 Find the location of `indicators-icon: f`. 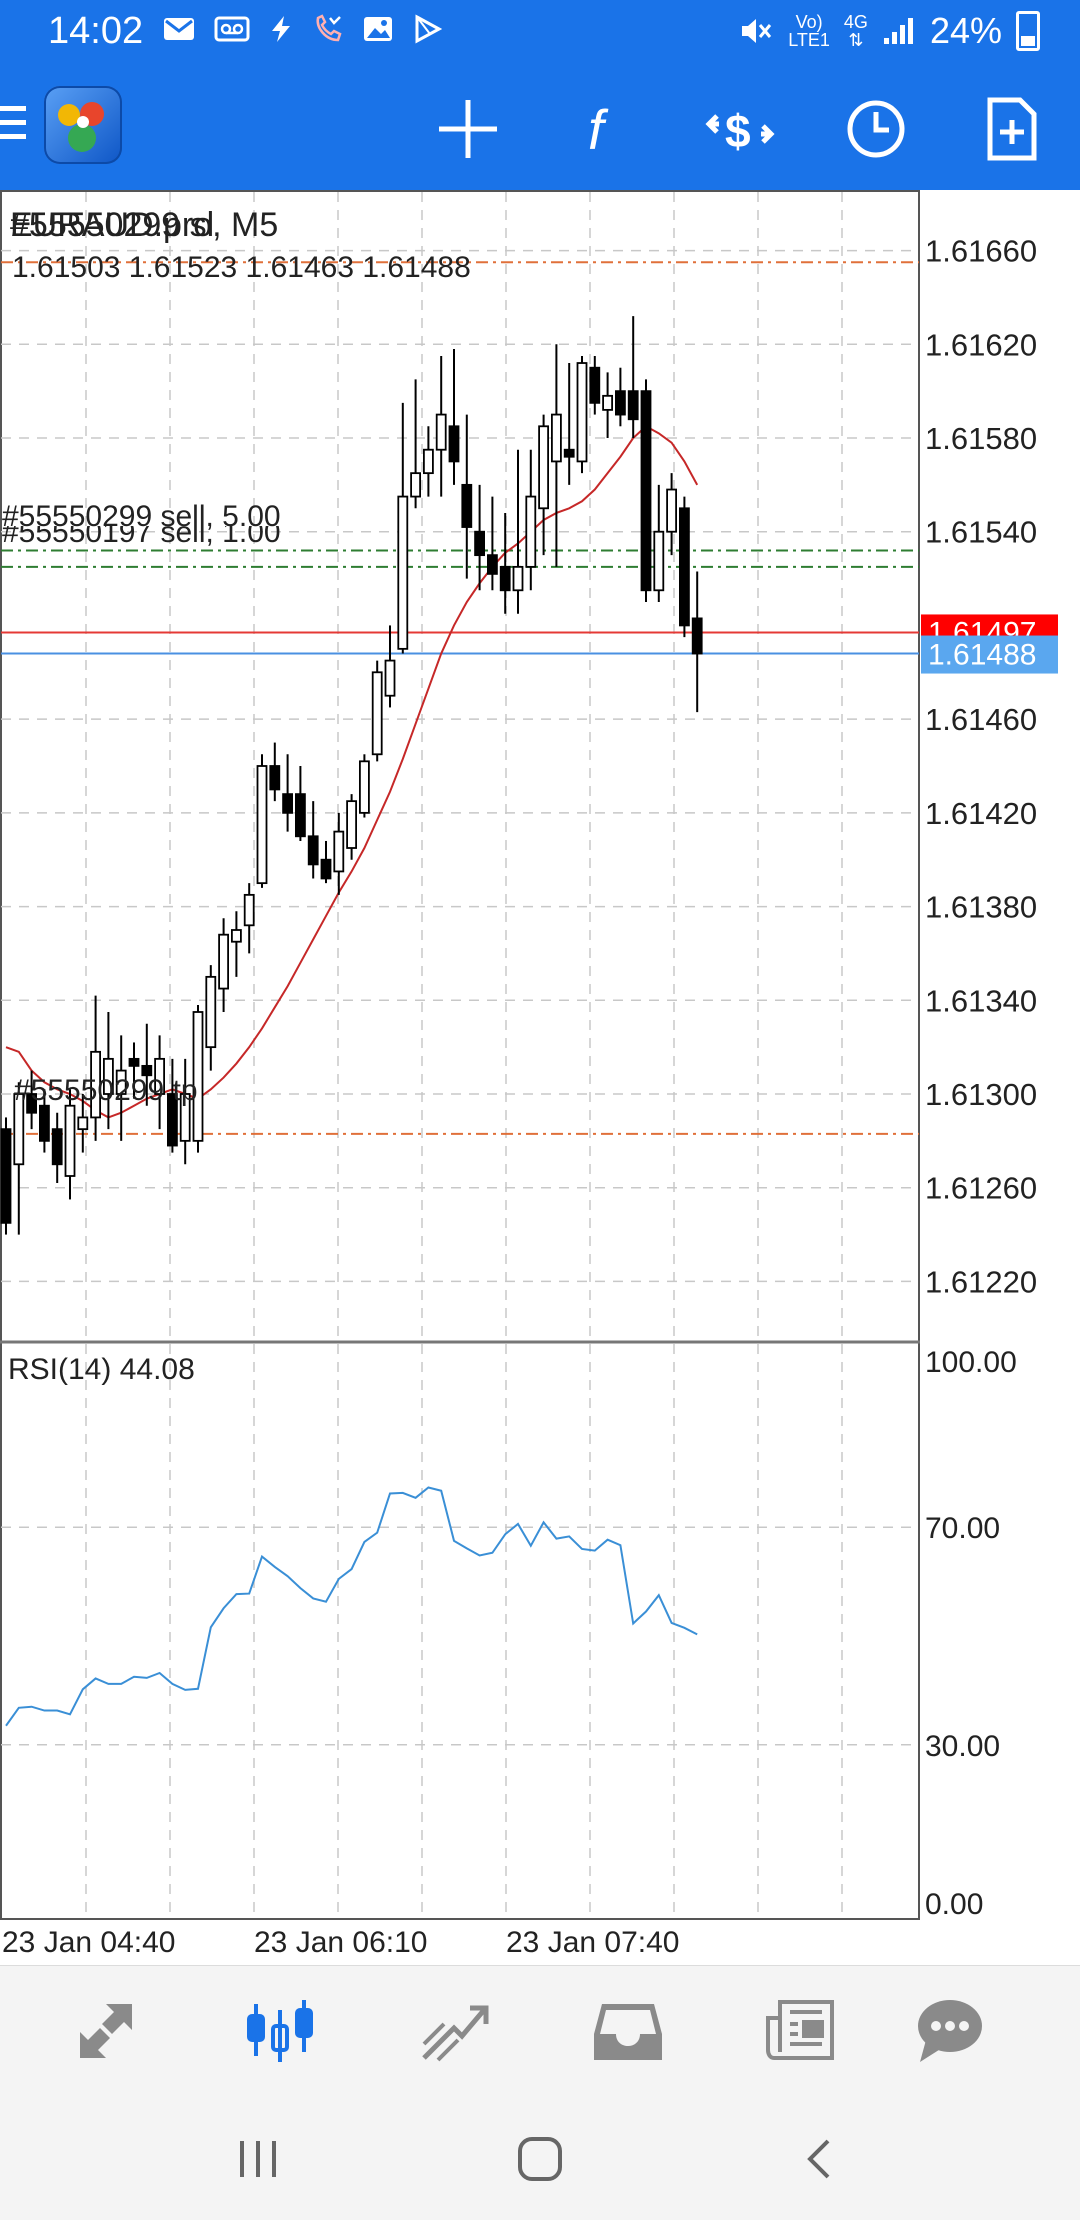

indicators-icon: f is located at coordinates (605, 129).